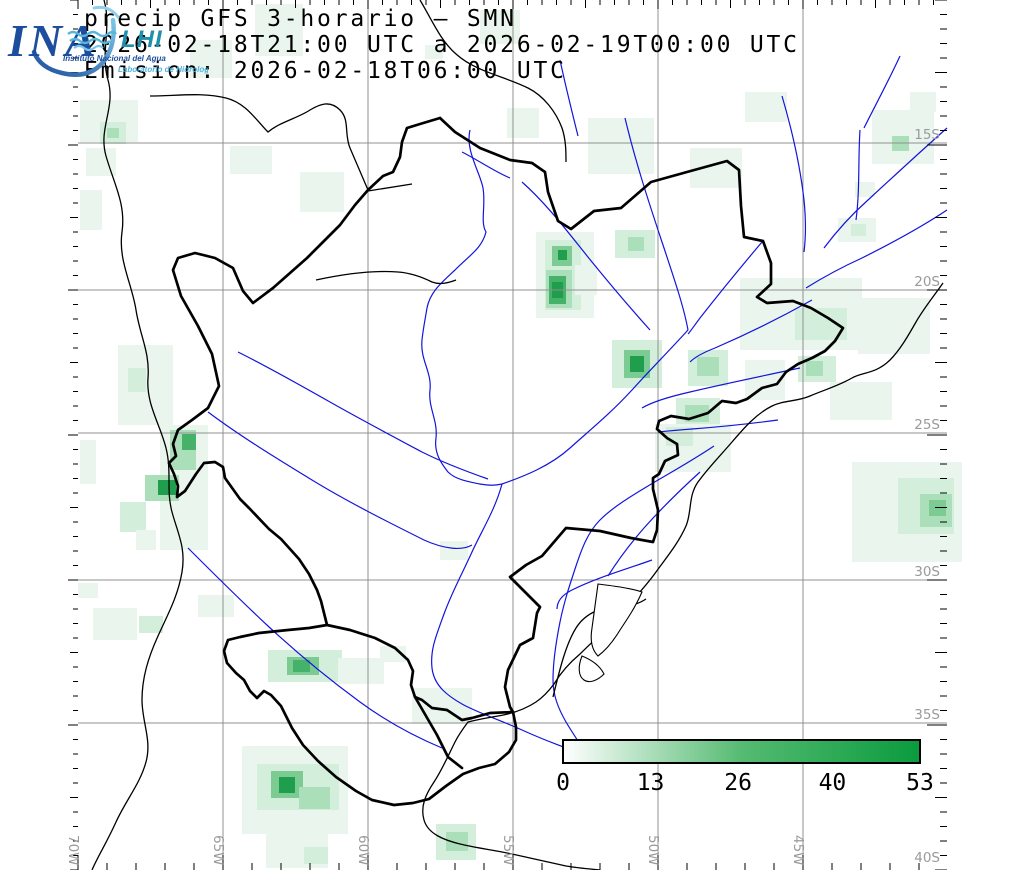 The height and width of the screenshot is (870, 1024). I want to click on colorbar-tick-label: 40, so click(833, 783).